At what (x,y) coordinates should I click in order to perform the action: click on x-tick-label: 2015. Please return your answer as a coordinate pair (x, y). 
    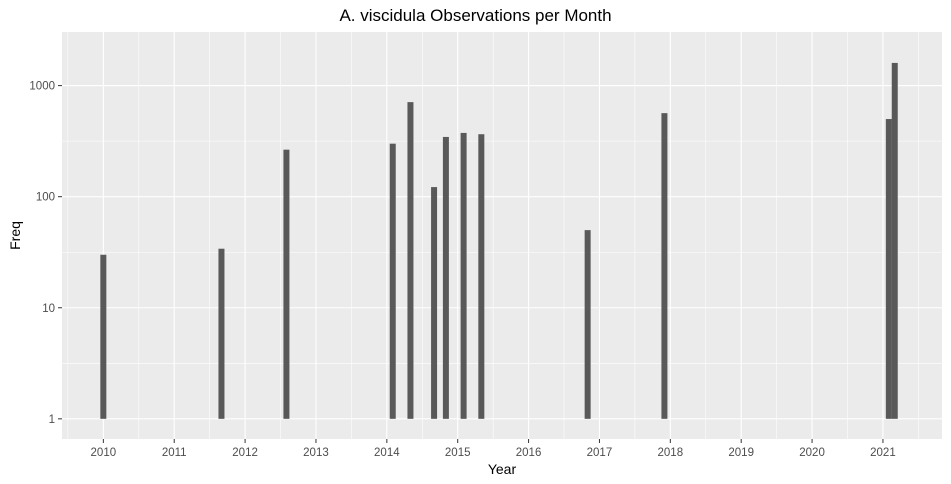
    Looking at the image, I should click on (458, 453).